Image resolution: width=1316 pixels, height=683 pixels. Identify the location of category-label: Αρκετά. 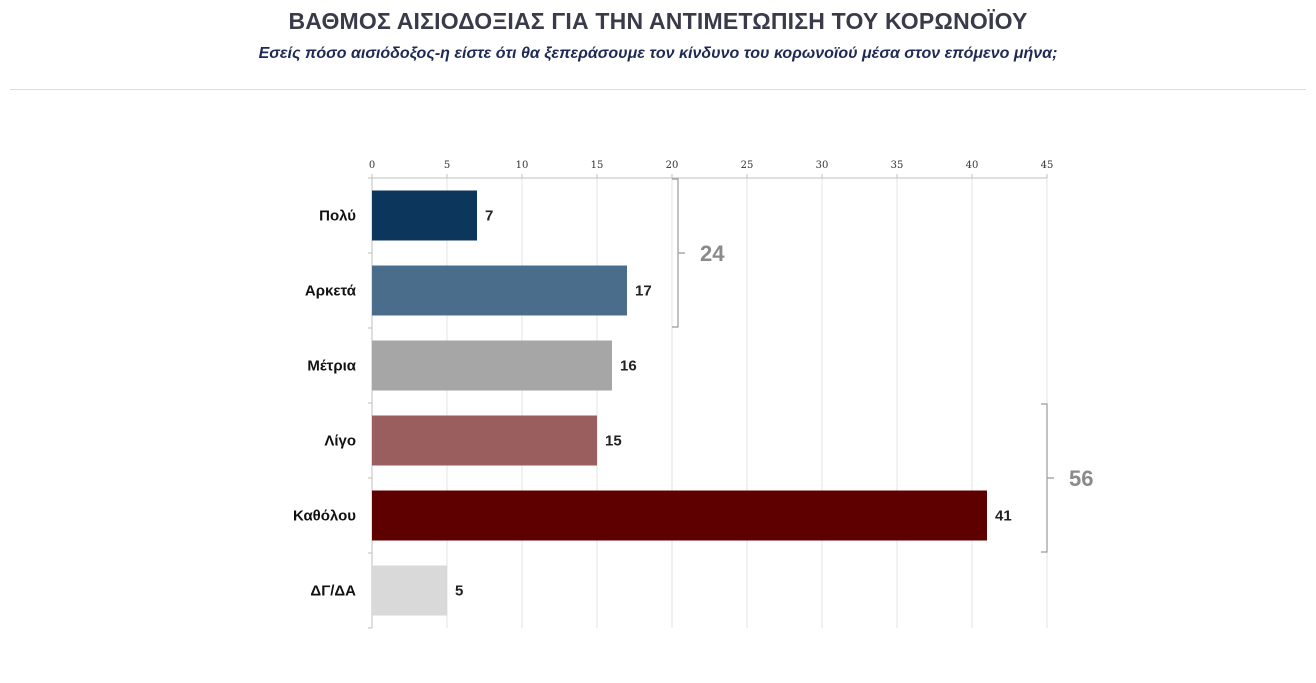
(331, 291).